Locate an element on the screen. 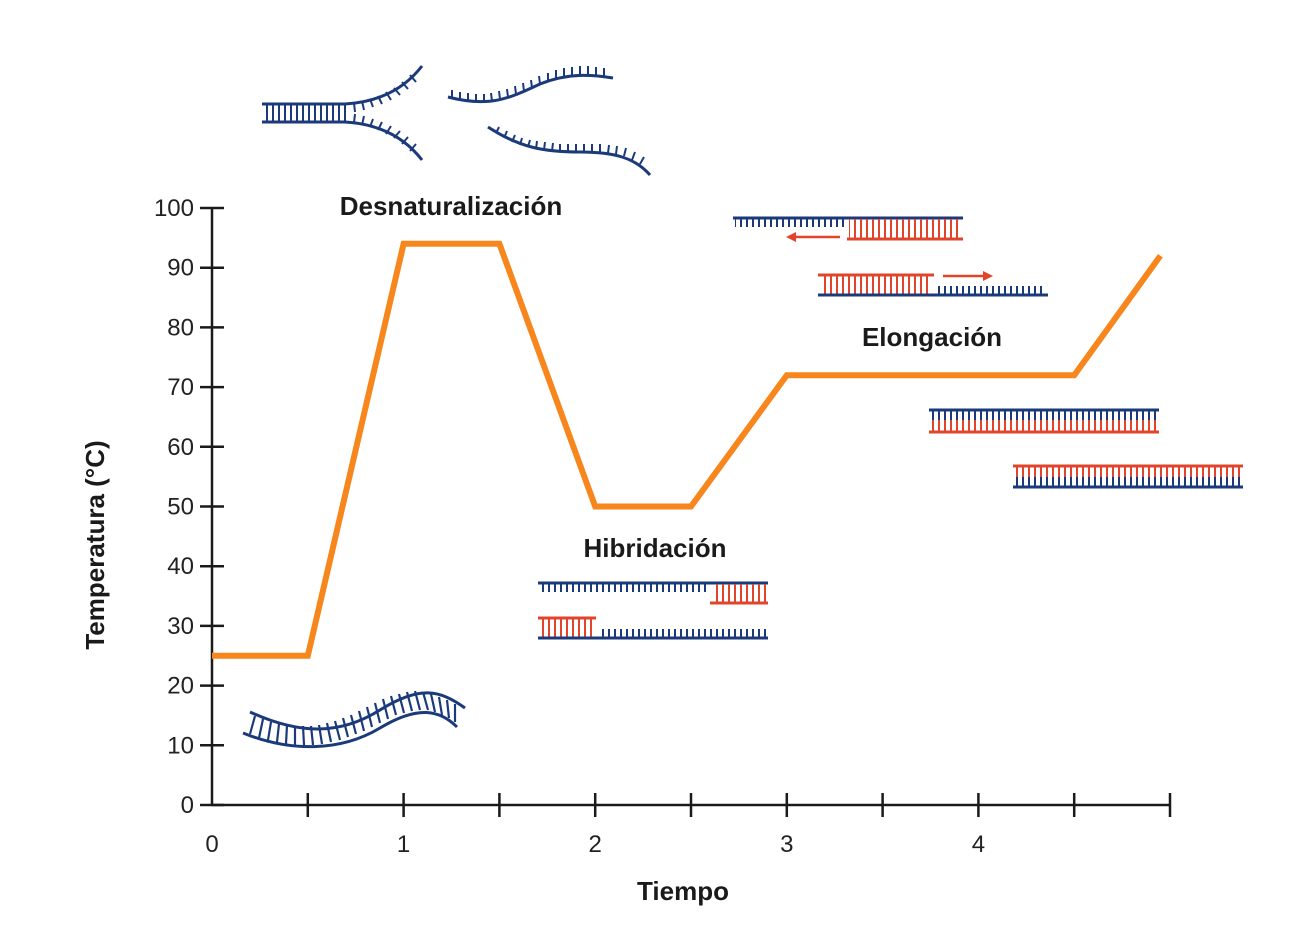  phase-label-elongation: Elongación is located at coordinates (932, 337).